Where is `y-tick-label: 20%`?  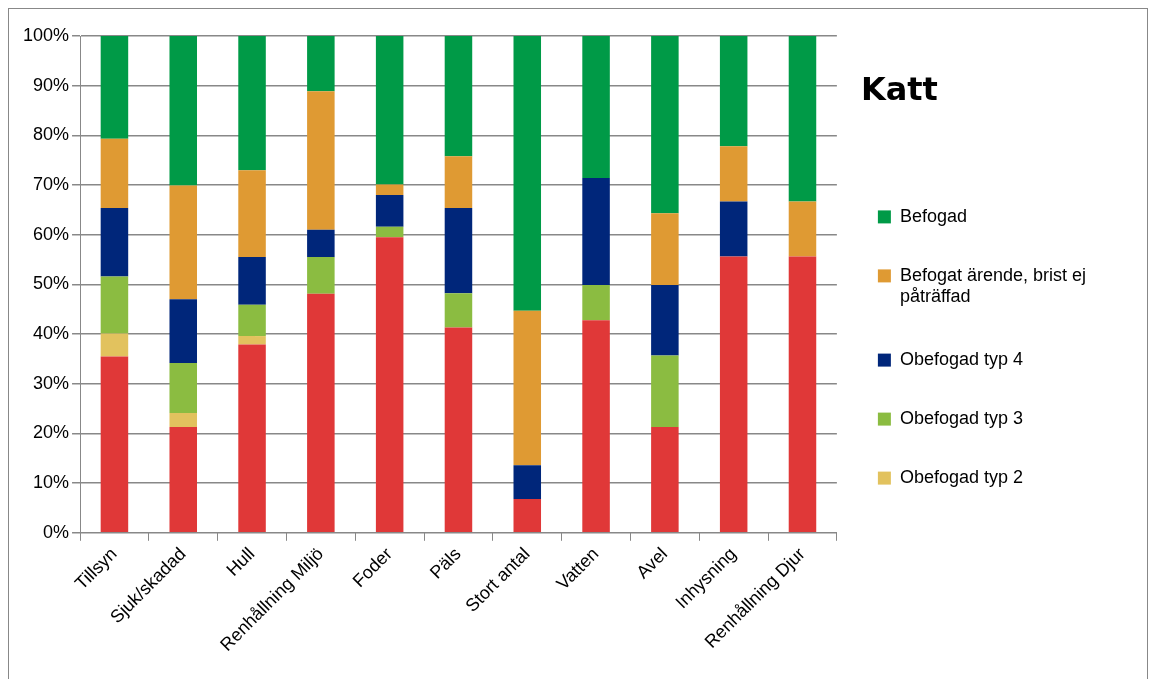 y-tick-label: 20% is located at coordinates (51, 432).